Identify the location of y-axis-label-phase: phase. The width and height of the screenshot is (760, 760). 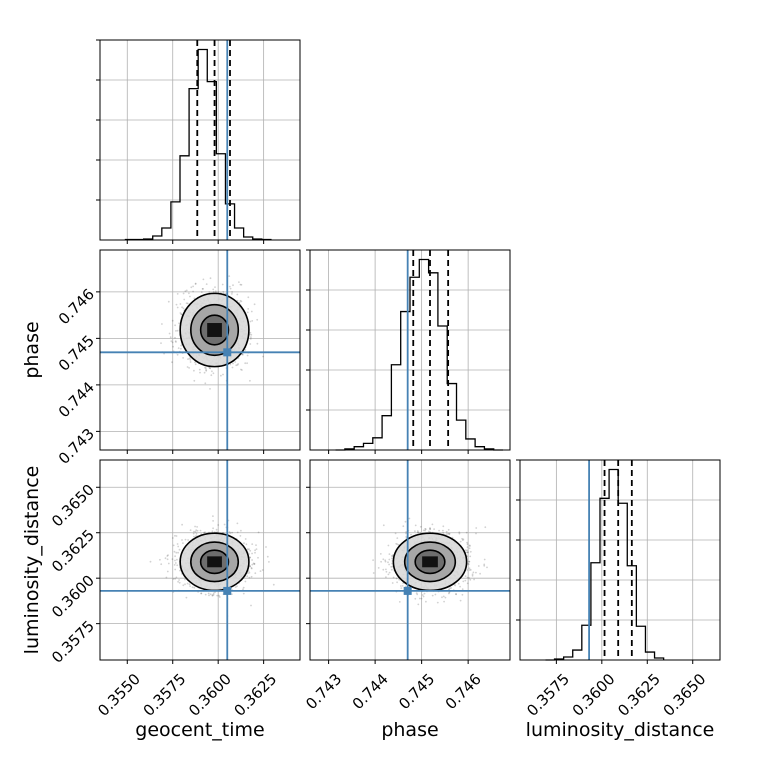
(32, 349).